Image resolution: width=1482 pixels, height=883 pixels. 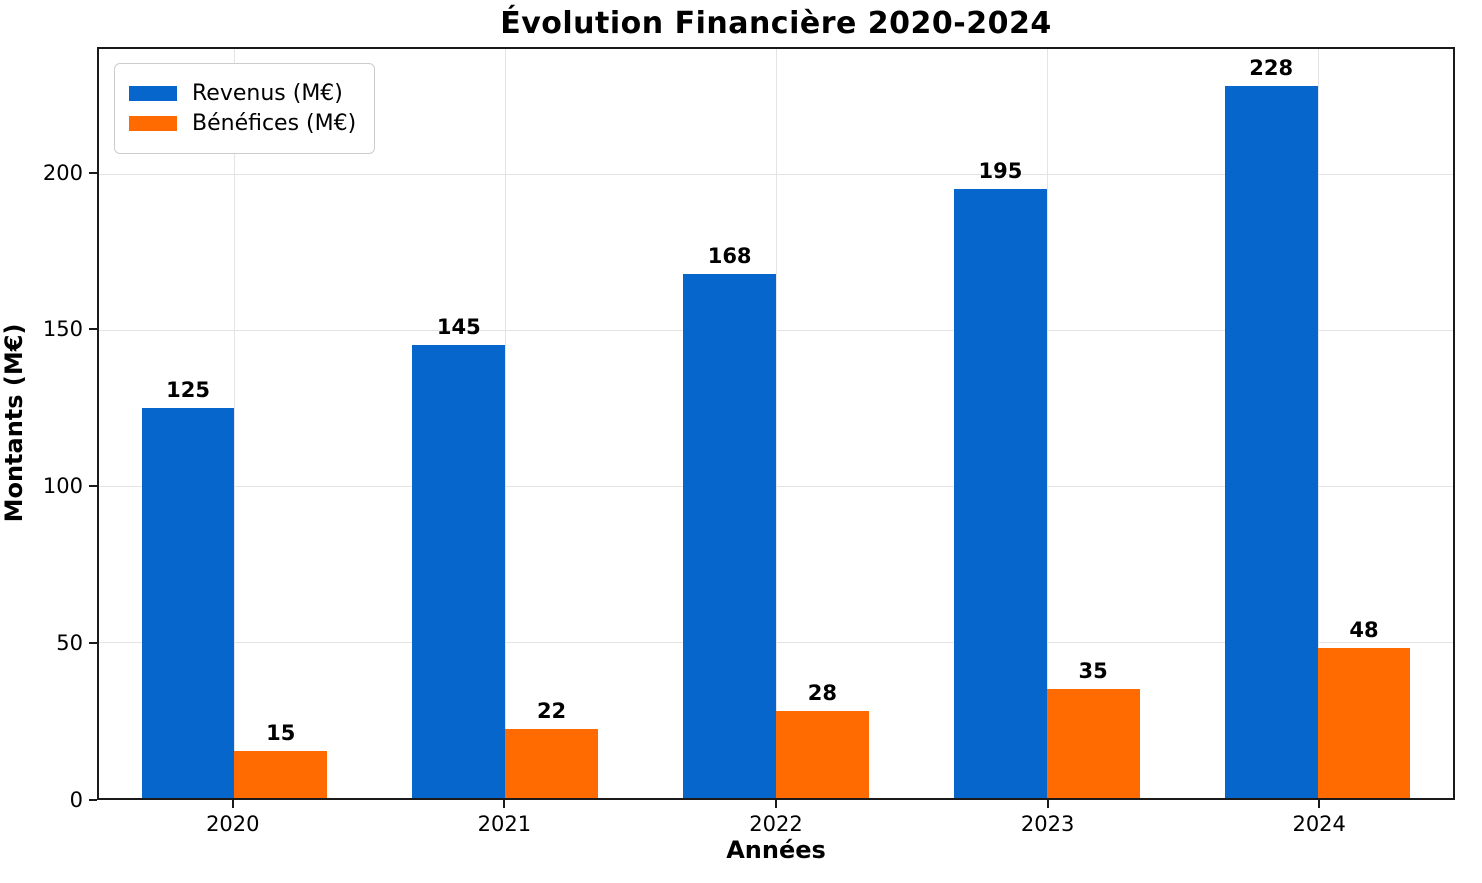 What do you see at coordinates (281, 733) in the screenshot?
I see `bar-value-label: 15` at bounding box center [281, 733].